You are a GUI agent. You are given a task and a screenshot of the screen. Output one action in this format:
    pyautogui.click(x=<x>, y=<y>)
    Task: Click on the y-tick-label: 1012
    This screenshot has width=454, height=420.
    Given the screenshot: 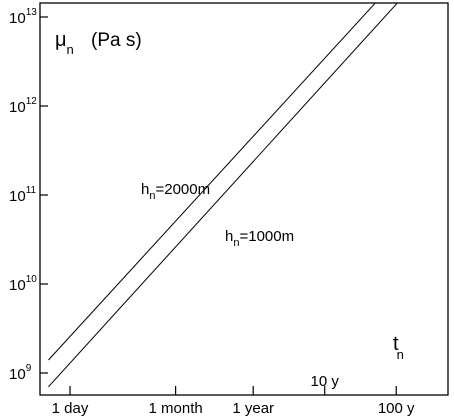 What is the action you would take?
    pyautogui.click(x=23, y=106)
    